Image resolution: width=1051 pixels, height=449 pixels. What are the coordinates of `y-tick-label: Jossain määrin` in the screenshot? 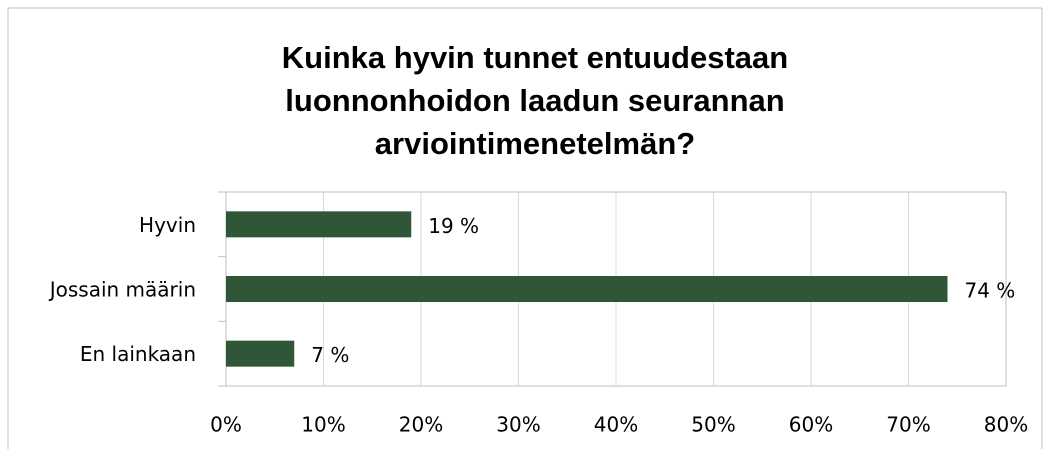 It's located at (122, 290).